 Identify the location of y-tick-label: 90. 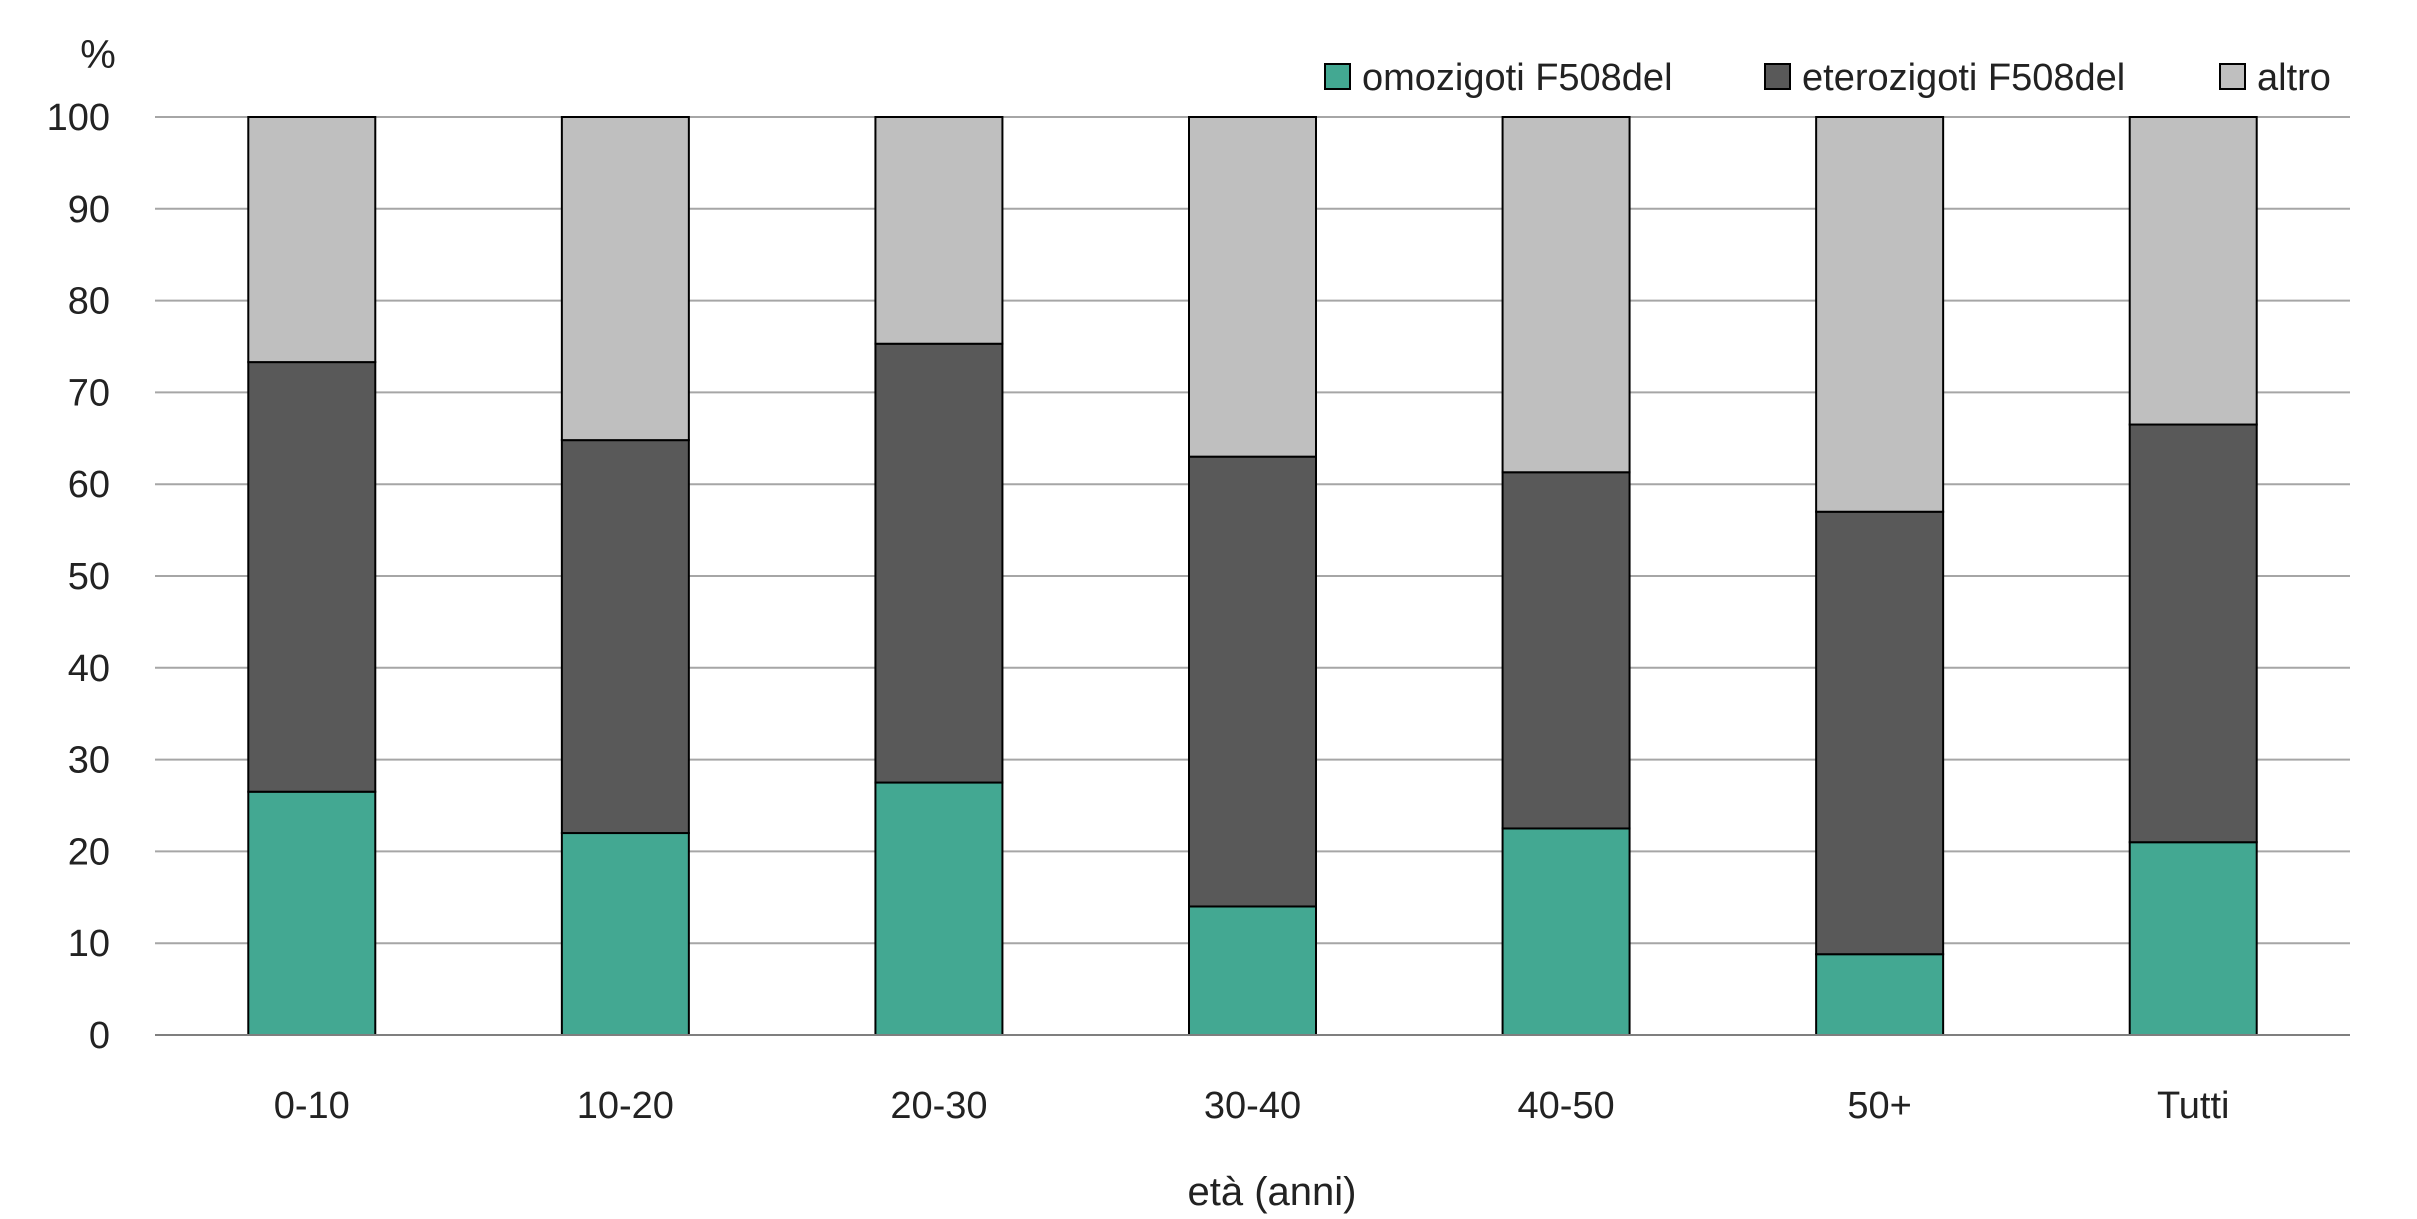
(89, 210).